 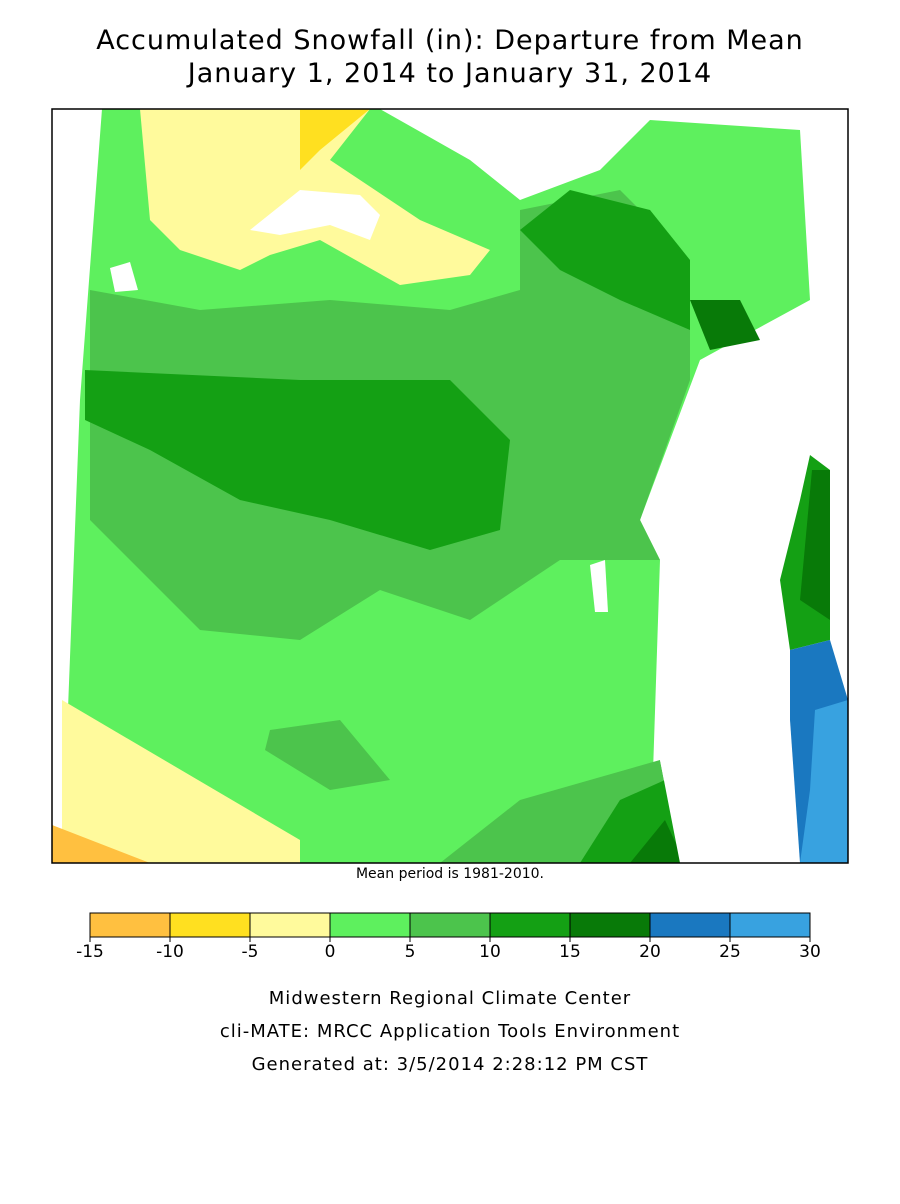 I want to click on title-line: January 1, 2014 to January 31, 2014, so click(x=449, y=73).